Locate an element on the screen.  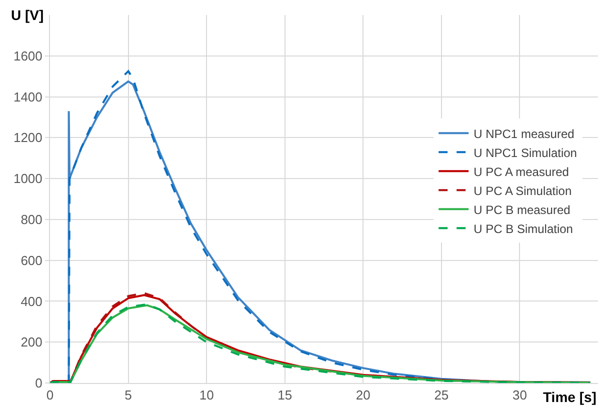
legend-label: U PC A Simulation is located at coordinates (523, 191).